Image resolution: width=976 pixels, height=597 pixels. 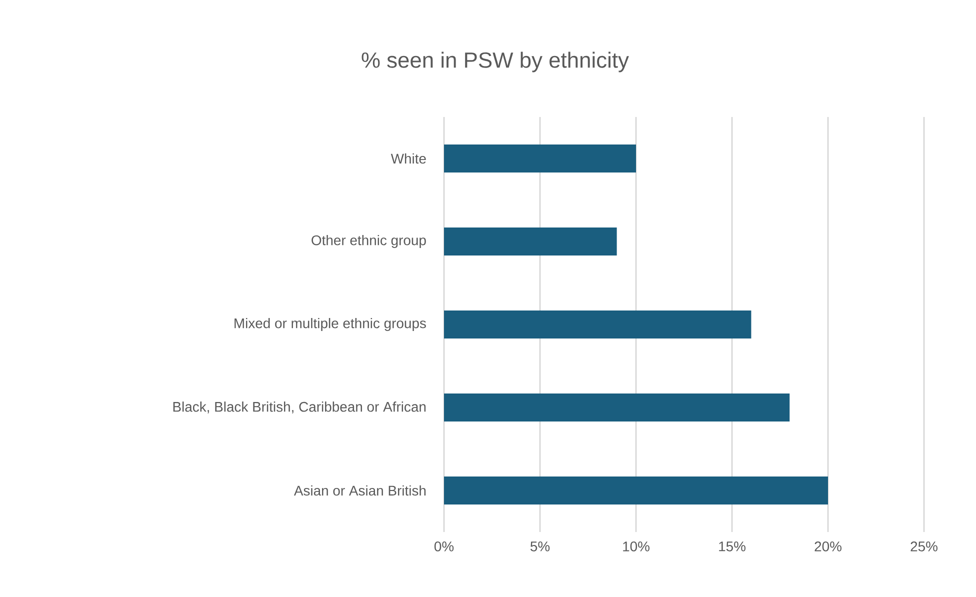 What do you see at coordinates (495, 62) in the screenshot?
I see `chart-title: % seen in PSW by ethnicity` at bounding box center [495, 62].